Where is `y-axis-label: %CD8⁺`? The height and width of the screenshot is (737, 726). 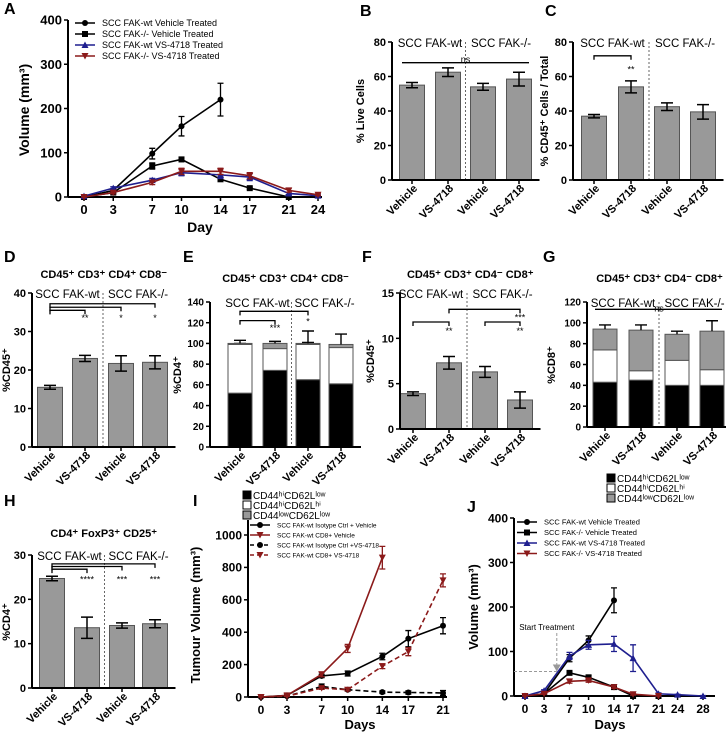
y-axis-label: %CD8⁺ is located at coordinates (552, 365).